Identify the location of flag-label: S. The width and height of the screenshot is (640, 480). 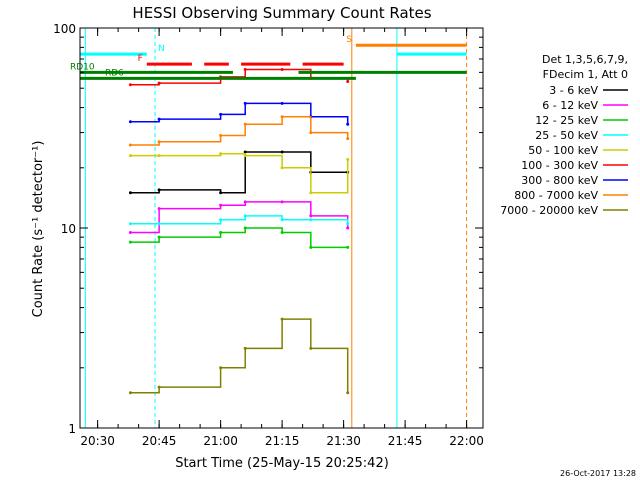
(349, 40).